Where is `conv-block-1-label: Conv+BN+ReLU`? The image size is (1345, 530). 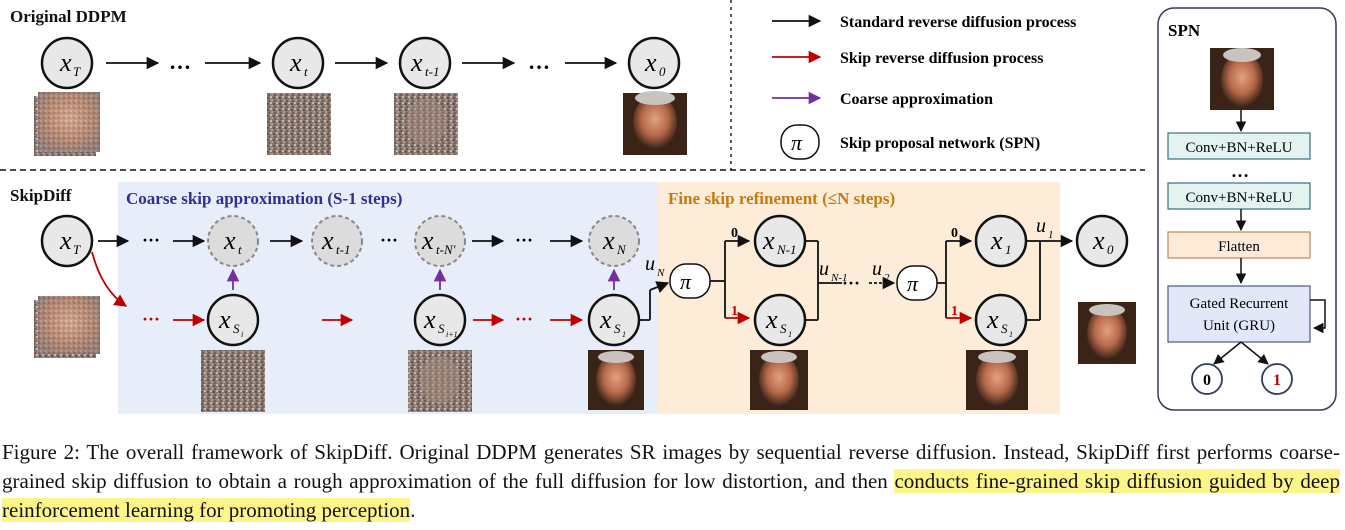
conv-block-1-label: Conv+BN+ReLU is located at coordinates (1239, 148).